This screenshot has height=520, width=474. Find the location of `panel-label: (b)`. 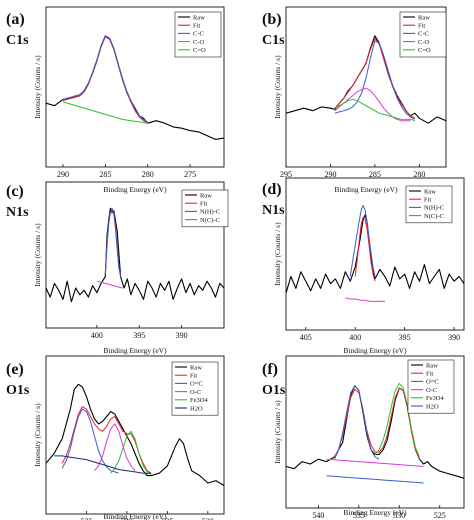

panel-label: (b) is located at coordinates (272, 19).